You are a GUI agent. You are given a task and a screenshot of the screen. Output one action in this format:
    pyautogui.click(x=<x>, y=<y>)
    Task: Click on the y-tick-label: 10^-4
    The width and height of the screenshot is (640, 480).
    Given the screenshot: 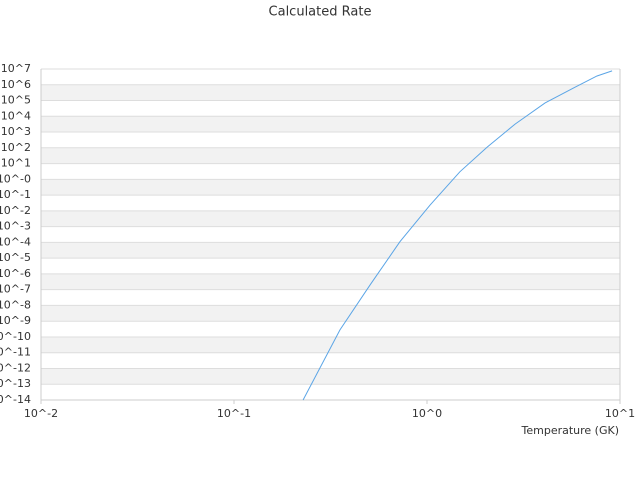 What is the action you would take?
    pyautogui.click(x=15, y=241)
    